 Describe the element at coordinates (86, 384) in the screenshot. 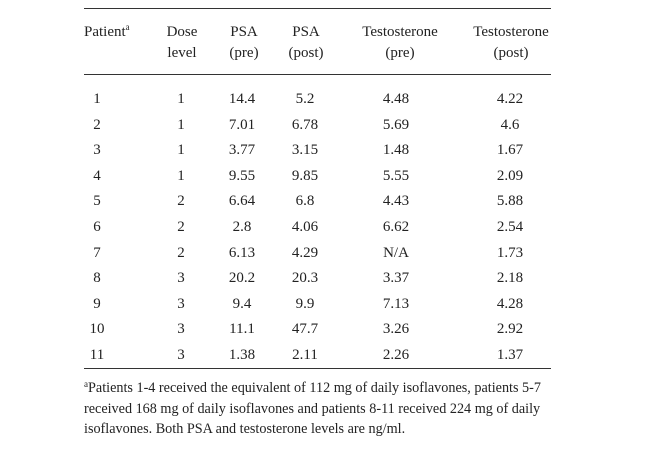

I see `footnote-marker: a` at that location.